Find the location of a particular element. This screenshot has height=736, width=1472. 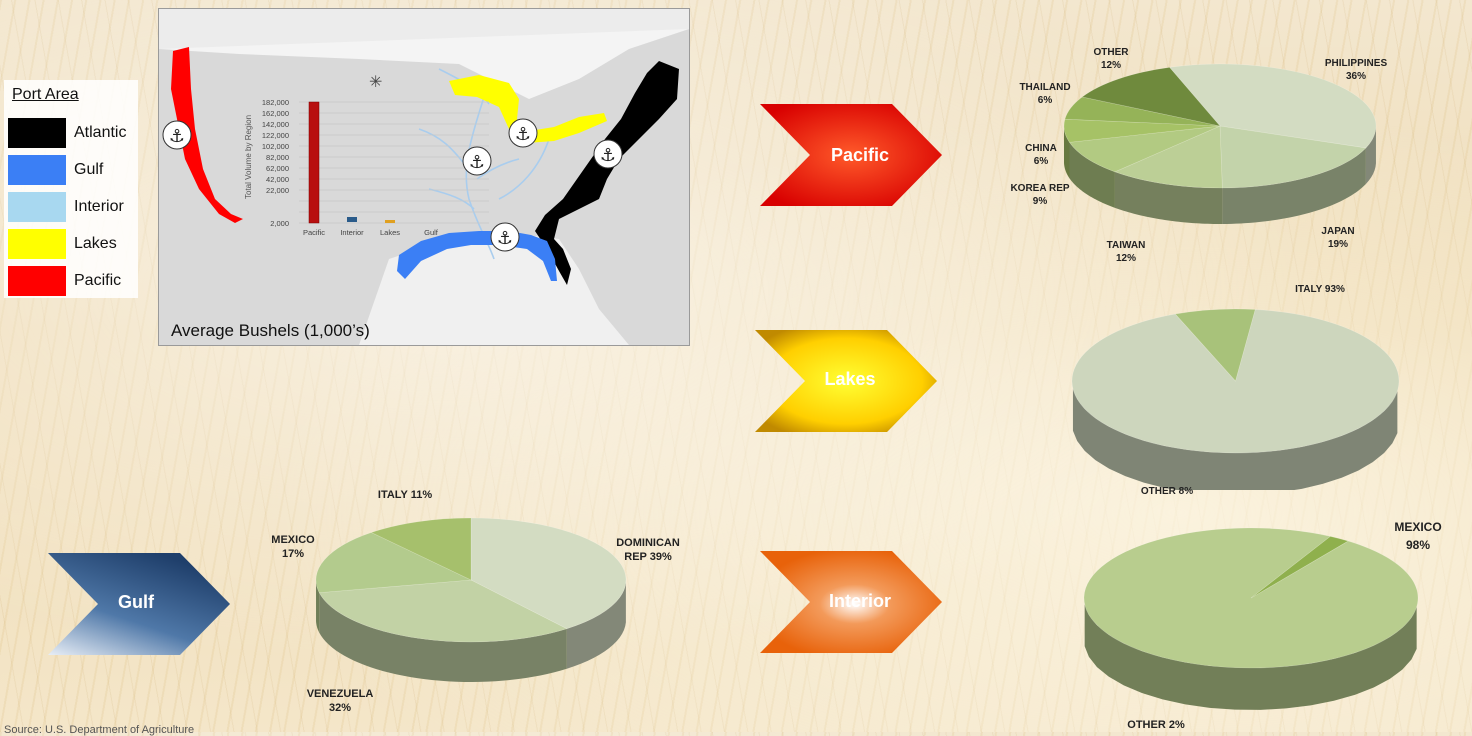

inset-bar-pacific is located at coordinates (314, 162).